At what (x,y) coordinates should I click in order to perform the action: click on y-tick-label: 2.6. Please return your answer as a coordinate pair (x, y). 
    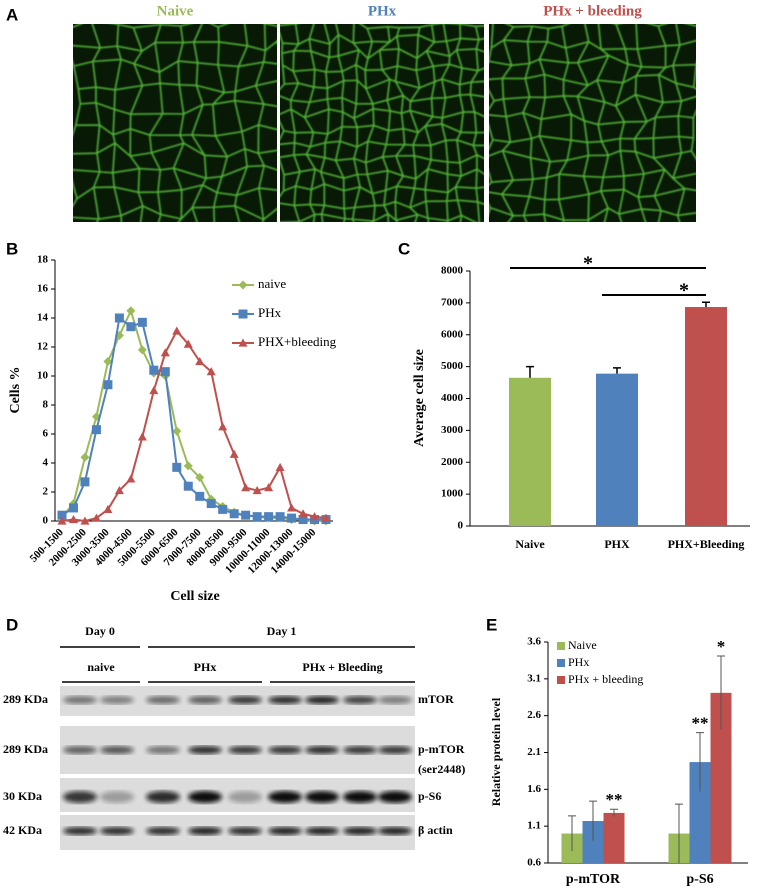
    Looking at the image, I should click on (534, 715).